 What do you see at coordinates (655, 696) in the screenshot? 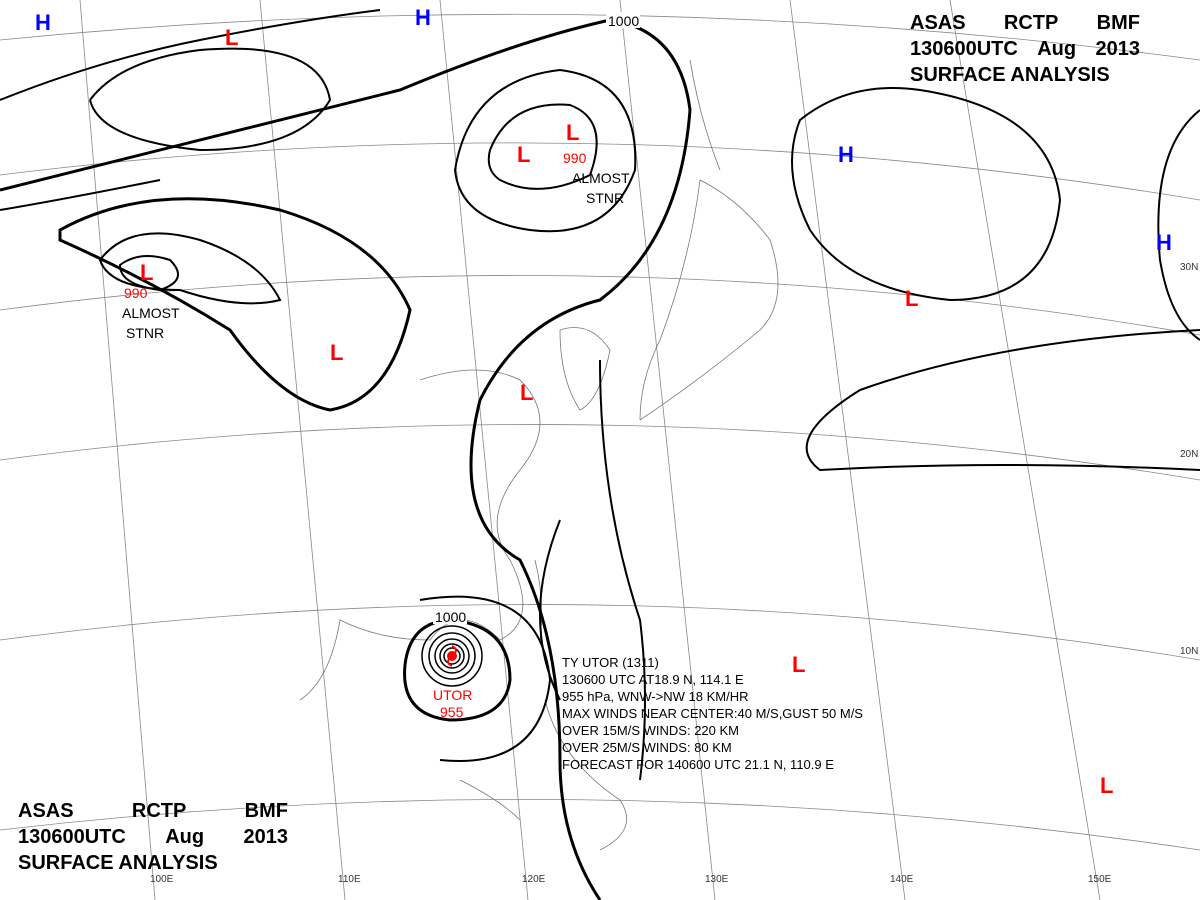
I see `typhoon-info-line: 955 hPa, WNW->NW 18 KM/HR` at bounding box center [655, 696].